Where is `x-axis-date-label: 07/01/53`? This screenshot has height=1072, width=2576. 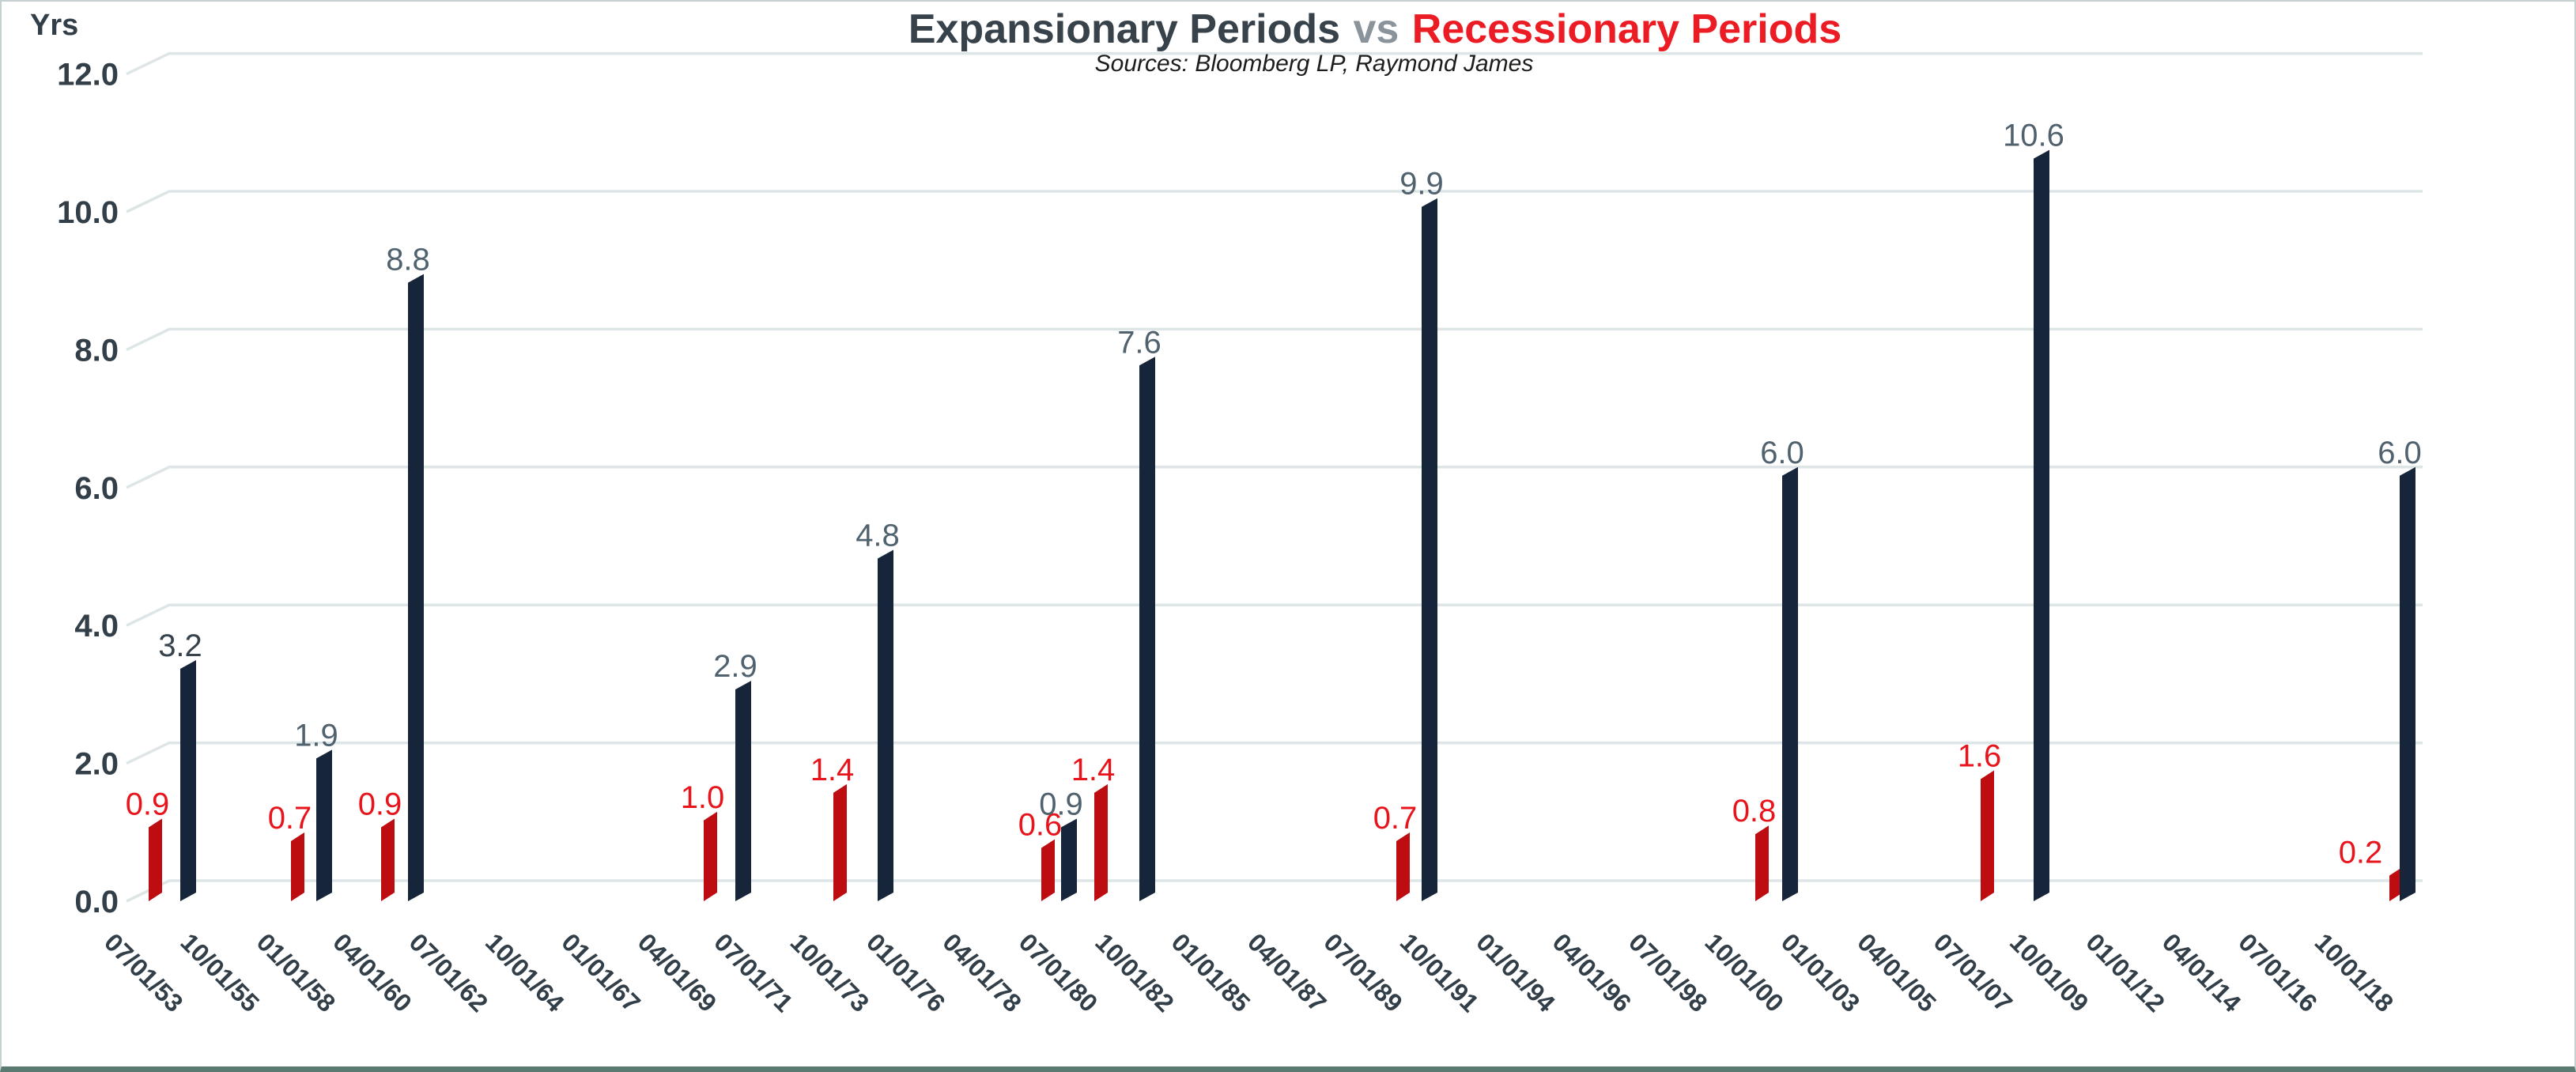 x-axis-date-label: 07/01/53 is located at coordinates (144, 972).